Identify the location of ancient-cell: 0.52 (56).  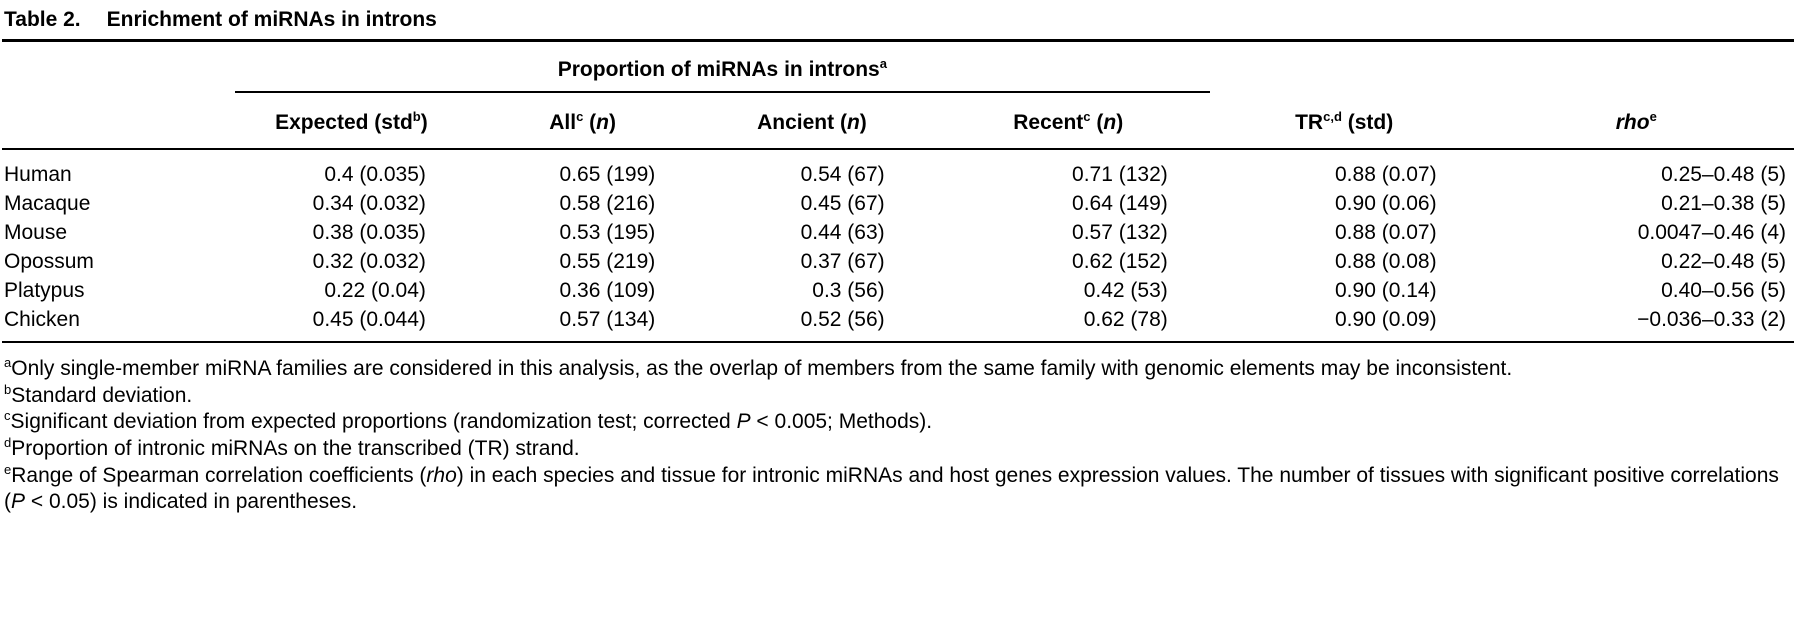
(812, 324).